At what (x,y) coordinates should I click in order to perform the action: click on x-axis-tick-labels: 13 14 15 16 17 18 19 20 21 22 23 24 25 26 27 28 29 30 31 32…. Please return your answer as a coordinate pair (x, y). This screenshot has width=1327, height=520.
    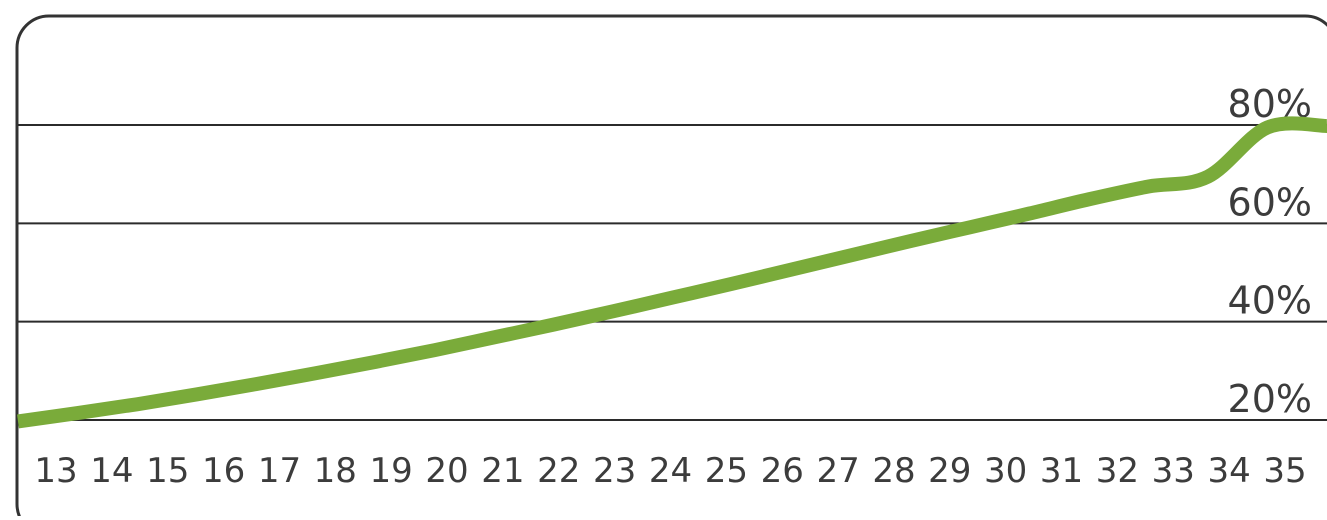
    Looking at the image, I should click on (670, 471).